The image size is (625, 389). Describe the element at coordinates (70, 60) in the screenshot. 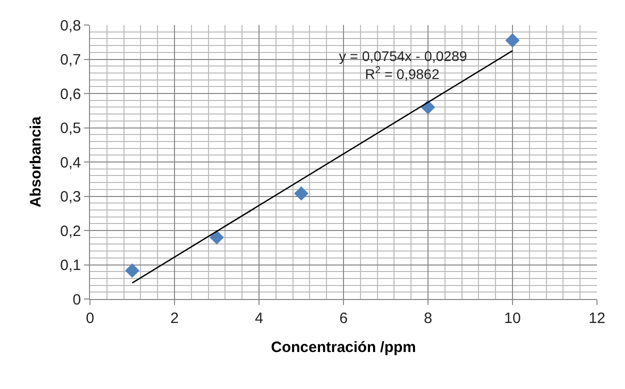

I see `y-tick-label: 0,7` at that location.